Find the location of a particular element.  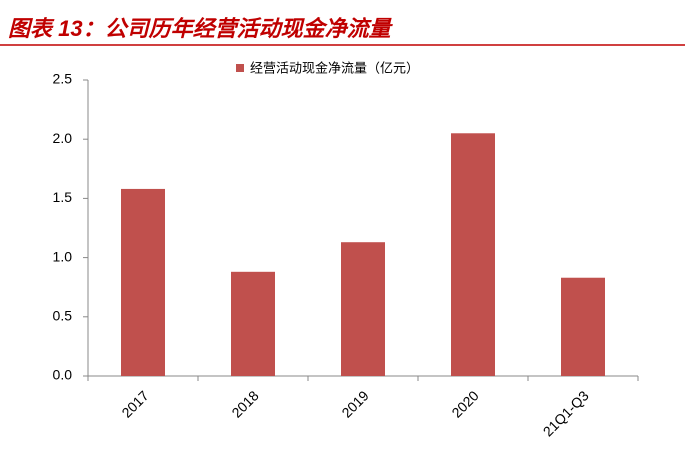

y-tick-label: 0.0 is located at coordinates (63, 375).